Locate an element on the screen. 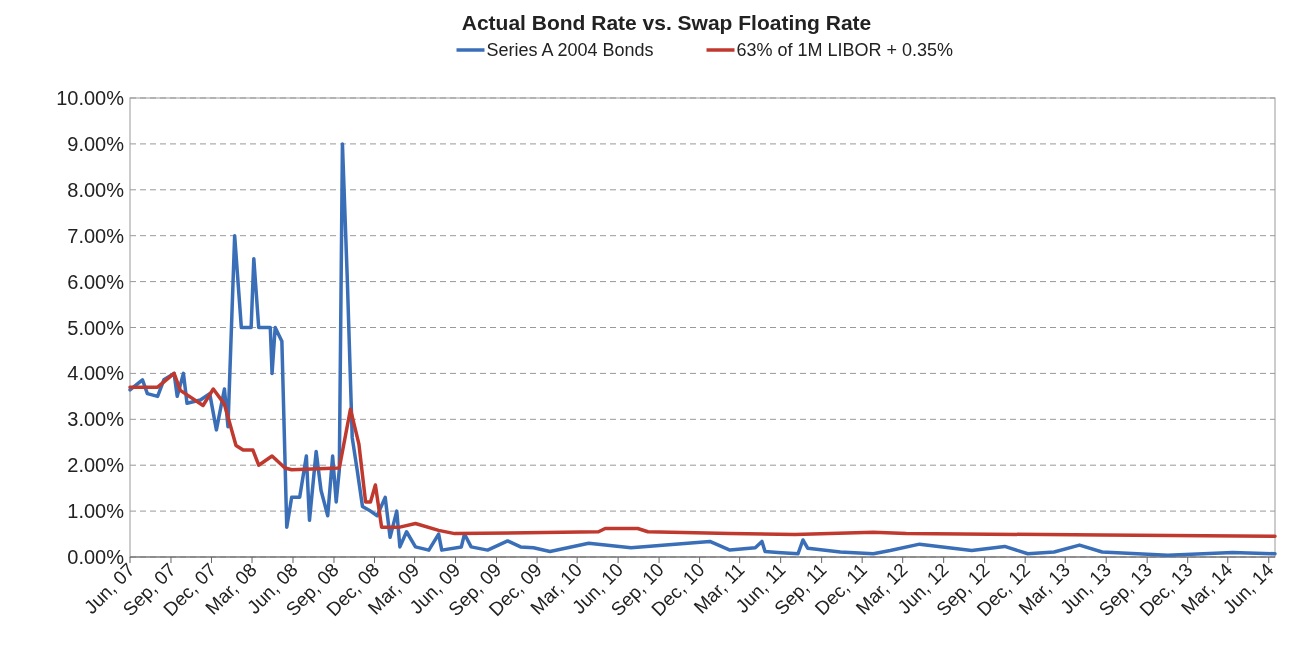 This screenshot has height=665, width=1293. y-tick-label: 4.00% is located at coordinates (96, 373).